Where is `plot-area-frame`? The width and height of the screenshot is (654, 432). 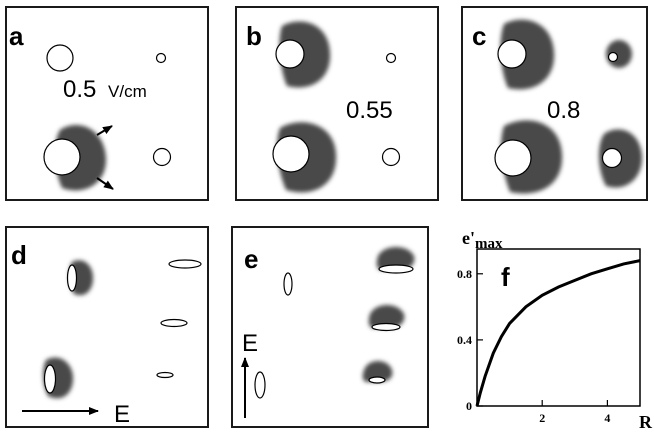
plot-area-frame is located at coordinates (558, 327).